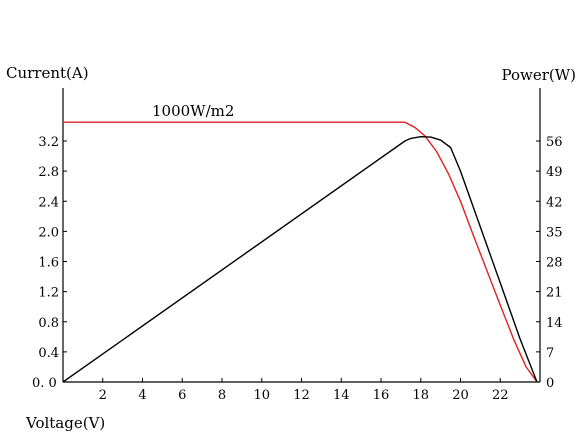  What do you see at coordinates (301, 395) in the screenshot?
I see `x-tick-label: 12` at bounding box center [301, 395].